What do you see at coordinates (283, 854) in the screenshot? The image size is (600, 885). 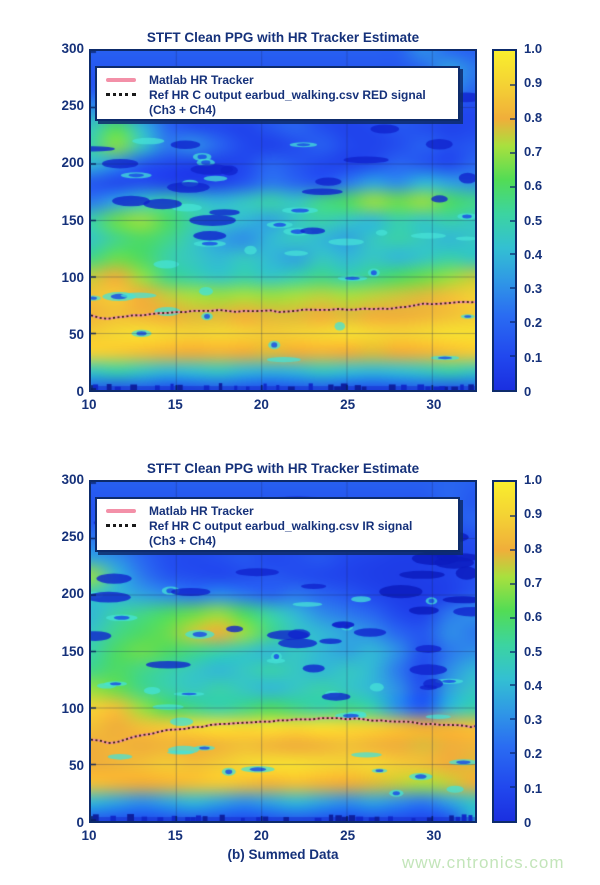 I see `figure-caption: (b) Summed Data` at bounding box center [283, 854].